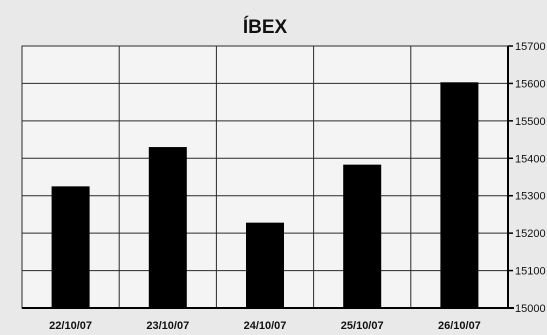 Image resolution: width=547 pixels, height=335 pixels. What do you see at coordinates (362, 326) in the screenshot?
I see `x-tick-label-3: 25/10/07` at bounding box center [362, 326].